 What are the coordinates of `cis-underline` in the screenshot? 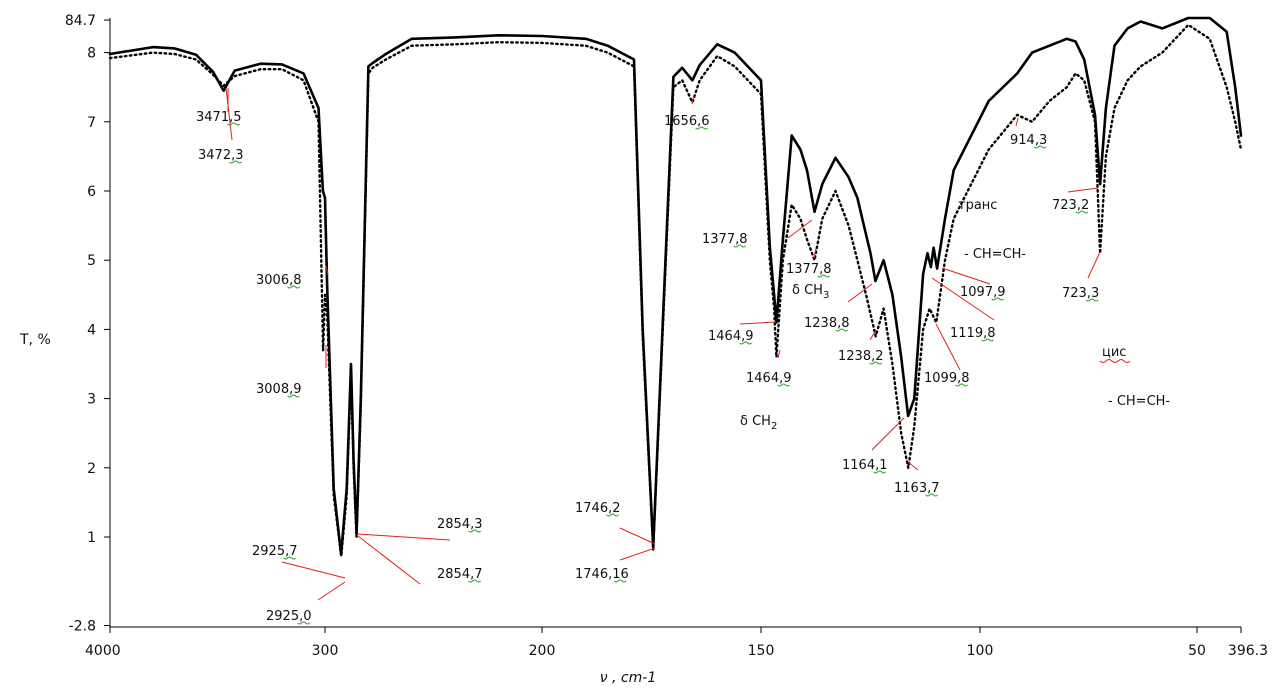 It's located at (1115, 361).